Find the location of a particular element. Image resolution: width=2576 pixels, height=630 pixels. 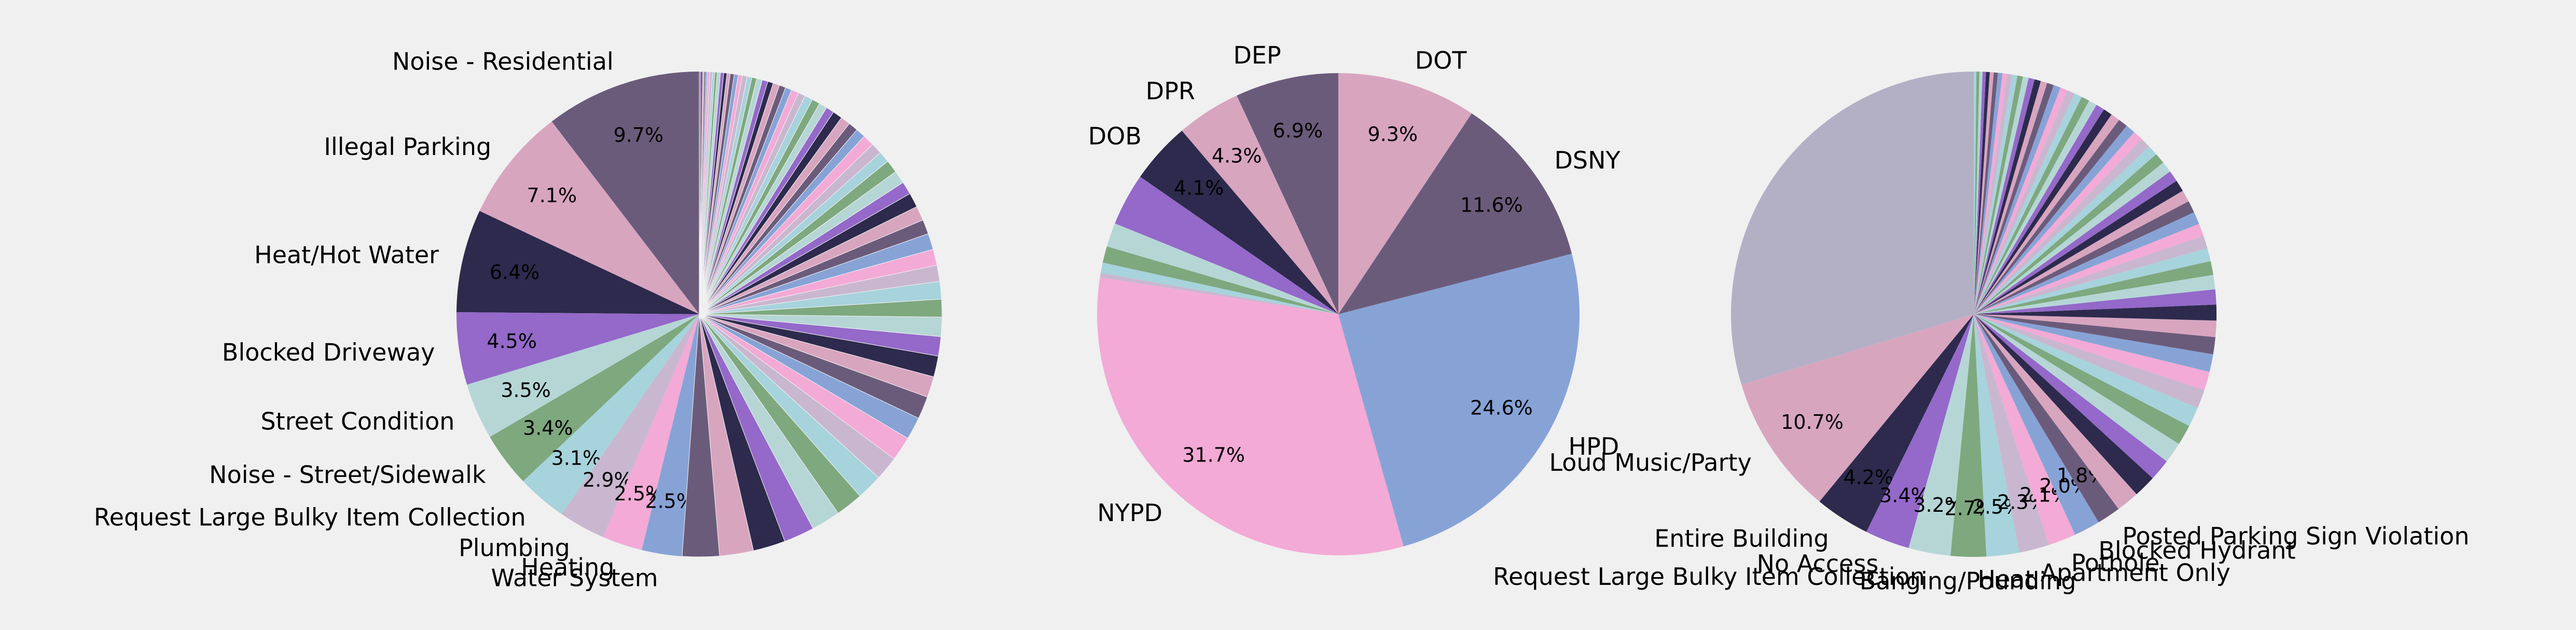

slice-dob is located at coordinates (1239, 222).